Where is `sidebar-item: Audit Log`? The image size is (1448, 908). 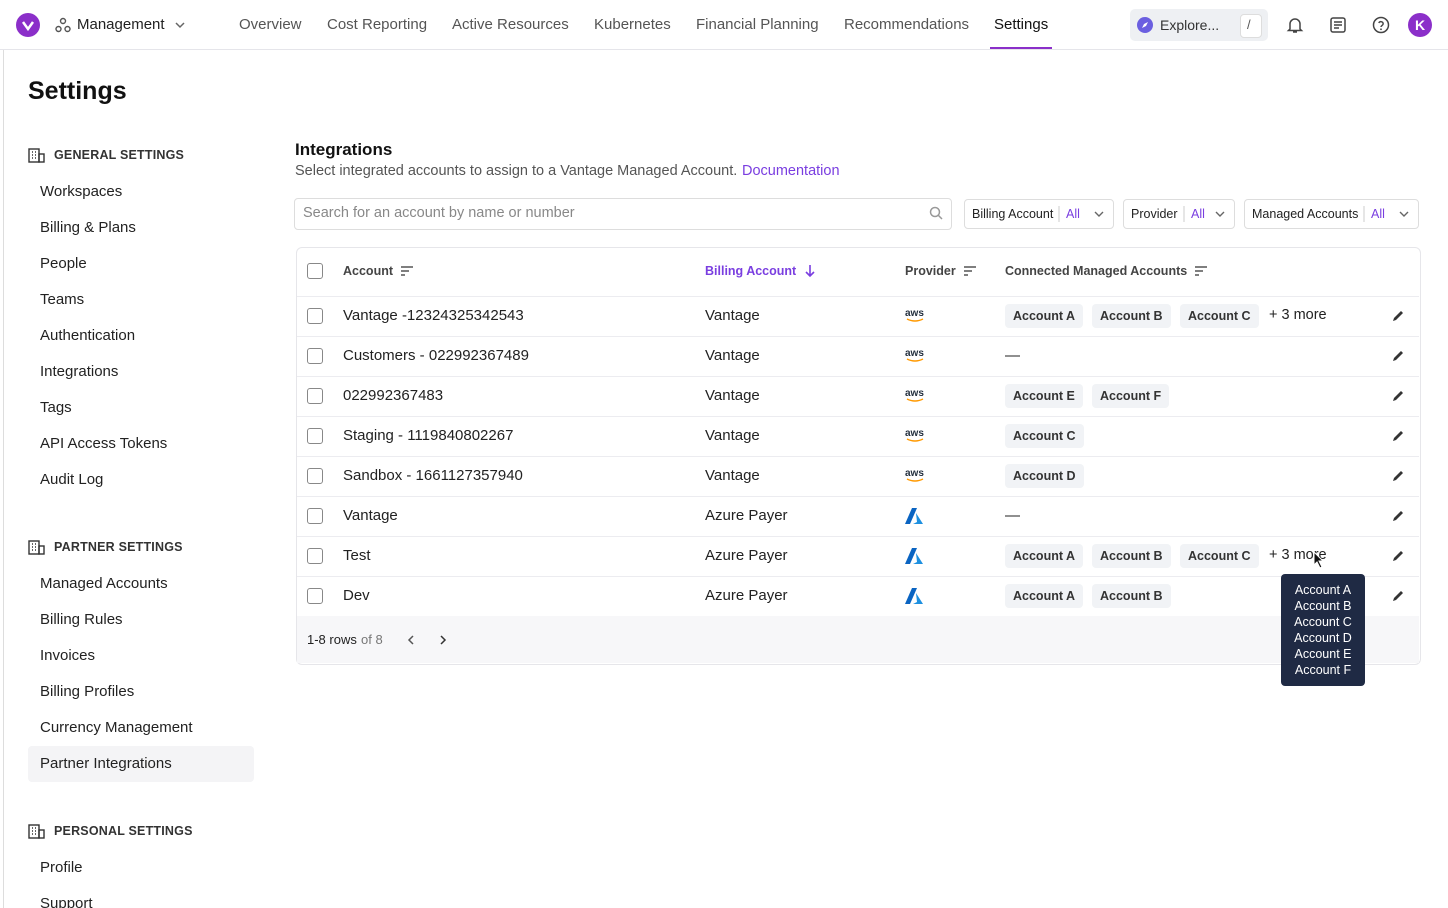 sidebar-item: Audit Log is located at coordinates (72, 479).